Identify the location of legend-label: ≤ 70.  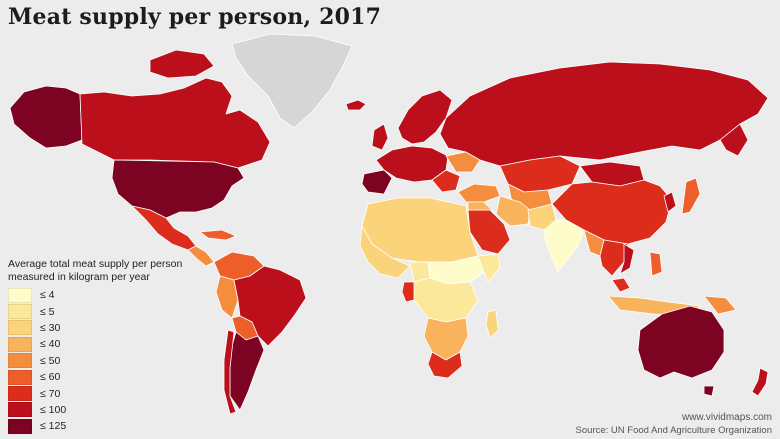
(50, 393).